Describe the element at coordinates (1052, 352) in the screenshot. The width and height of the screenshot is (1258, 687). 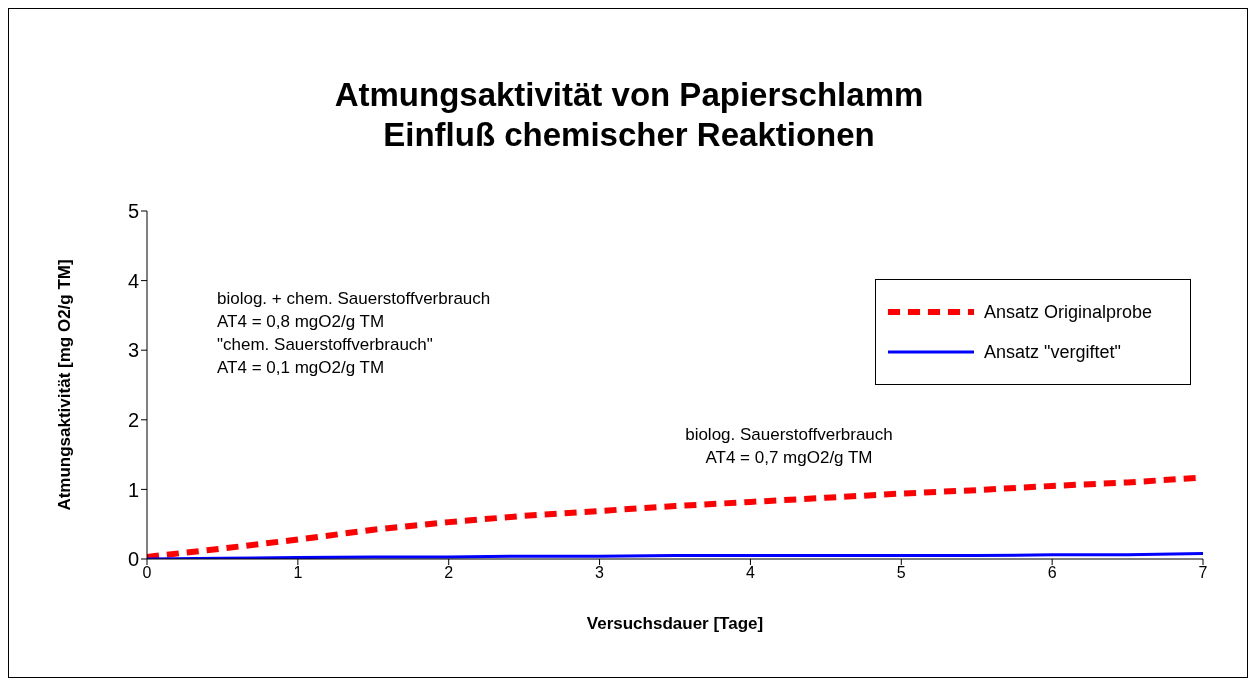
I see `legend-label: Ansatz "vergiftet"` at that location.